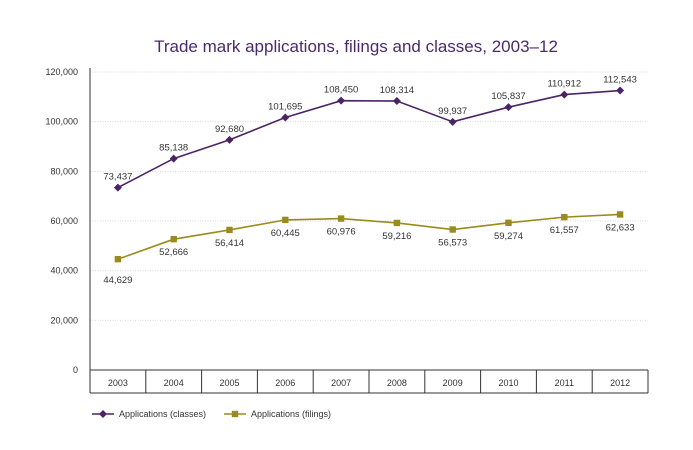 The image size is (693, 450). What do you see at coordinates (235, 414) in the screenshot?
I see `legend-marker-square` at bounding box center [235, 414].